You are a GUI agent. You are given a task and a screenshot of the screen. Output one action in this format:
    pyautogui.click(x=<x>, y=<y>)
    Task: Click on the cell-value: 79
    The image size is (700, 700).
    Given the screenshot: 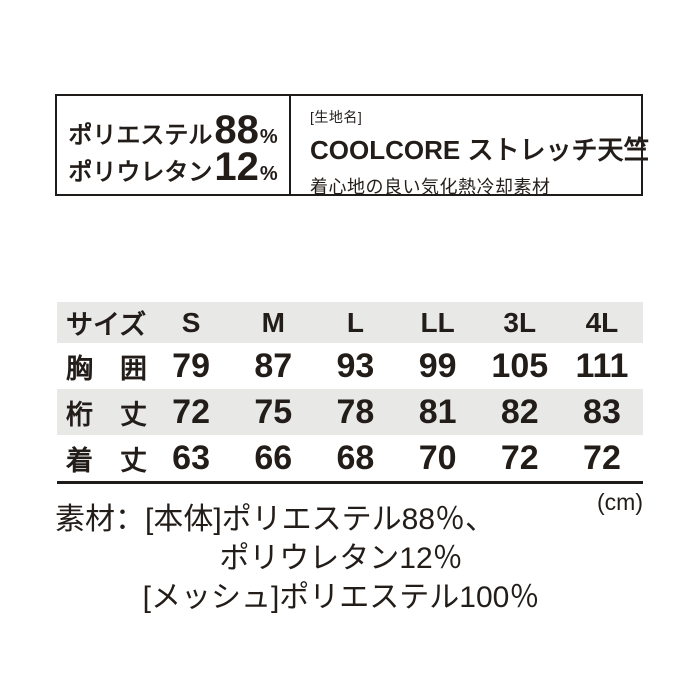 What is the action you would take?
    pyautogui.click(x=191, y=365)
    